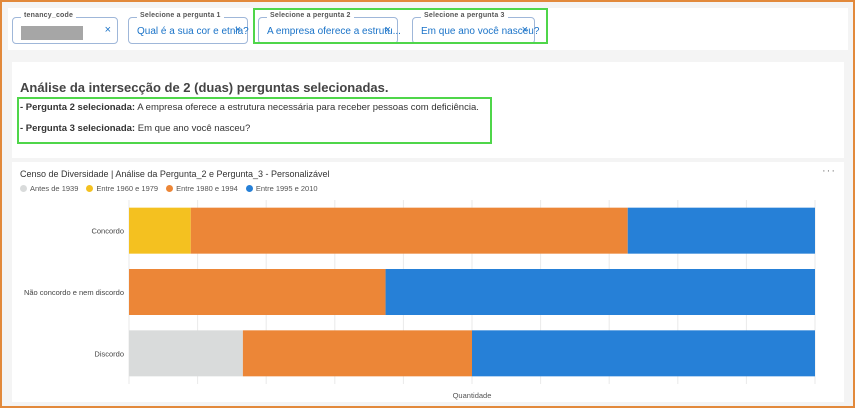 This screenshot has height=408, width=855. I want to click on legend-item: Entre 1995 e 2010, so click(281, 188).